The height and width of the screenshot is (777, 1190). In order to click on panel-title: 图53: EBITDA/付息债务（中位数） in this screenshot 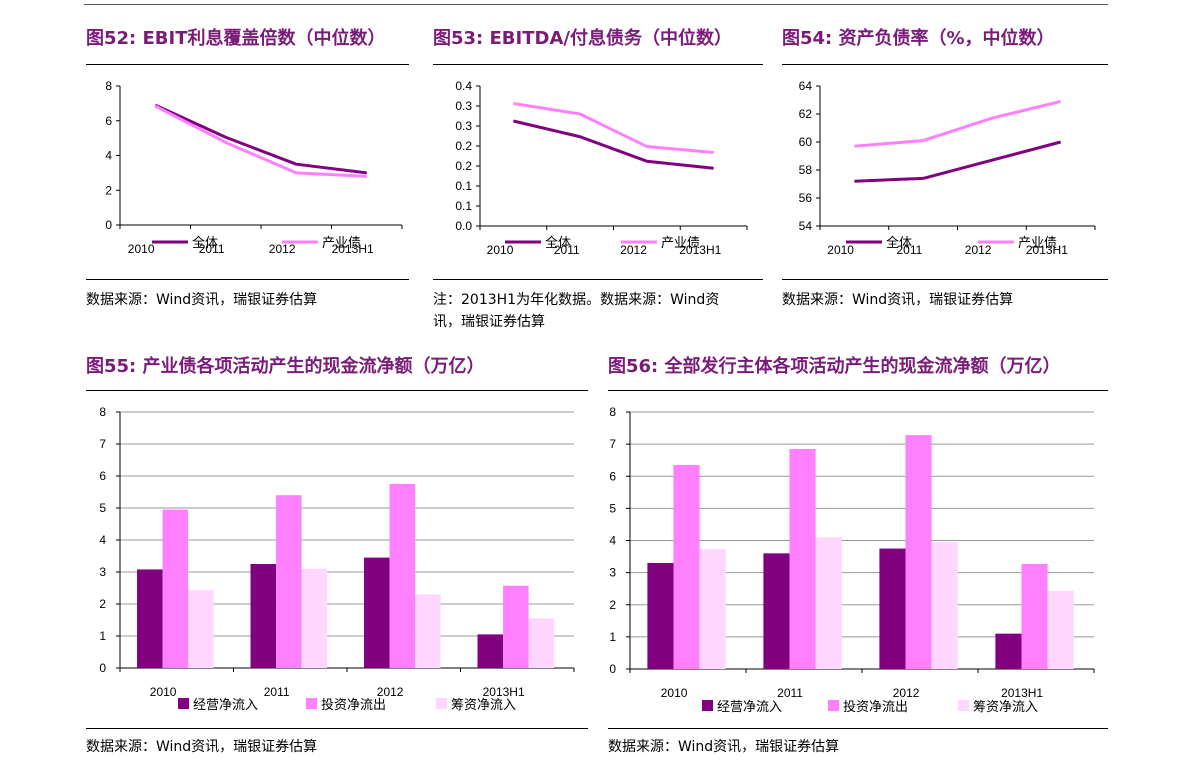, I will do `click(582, 38)`.